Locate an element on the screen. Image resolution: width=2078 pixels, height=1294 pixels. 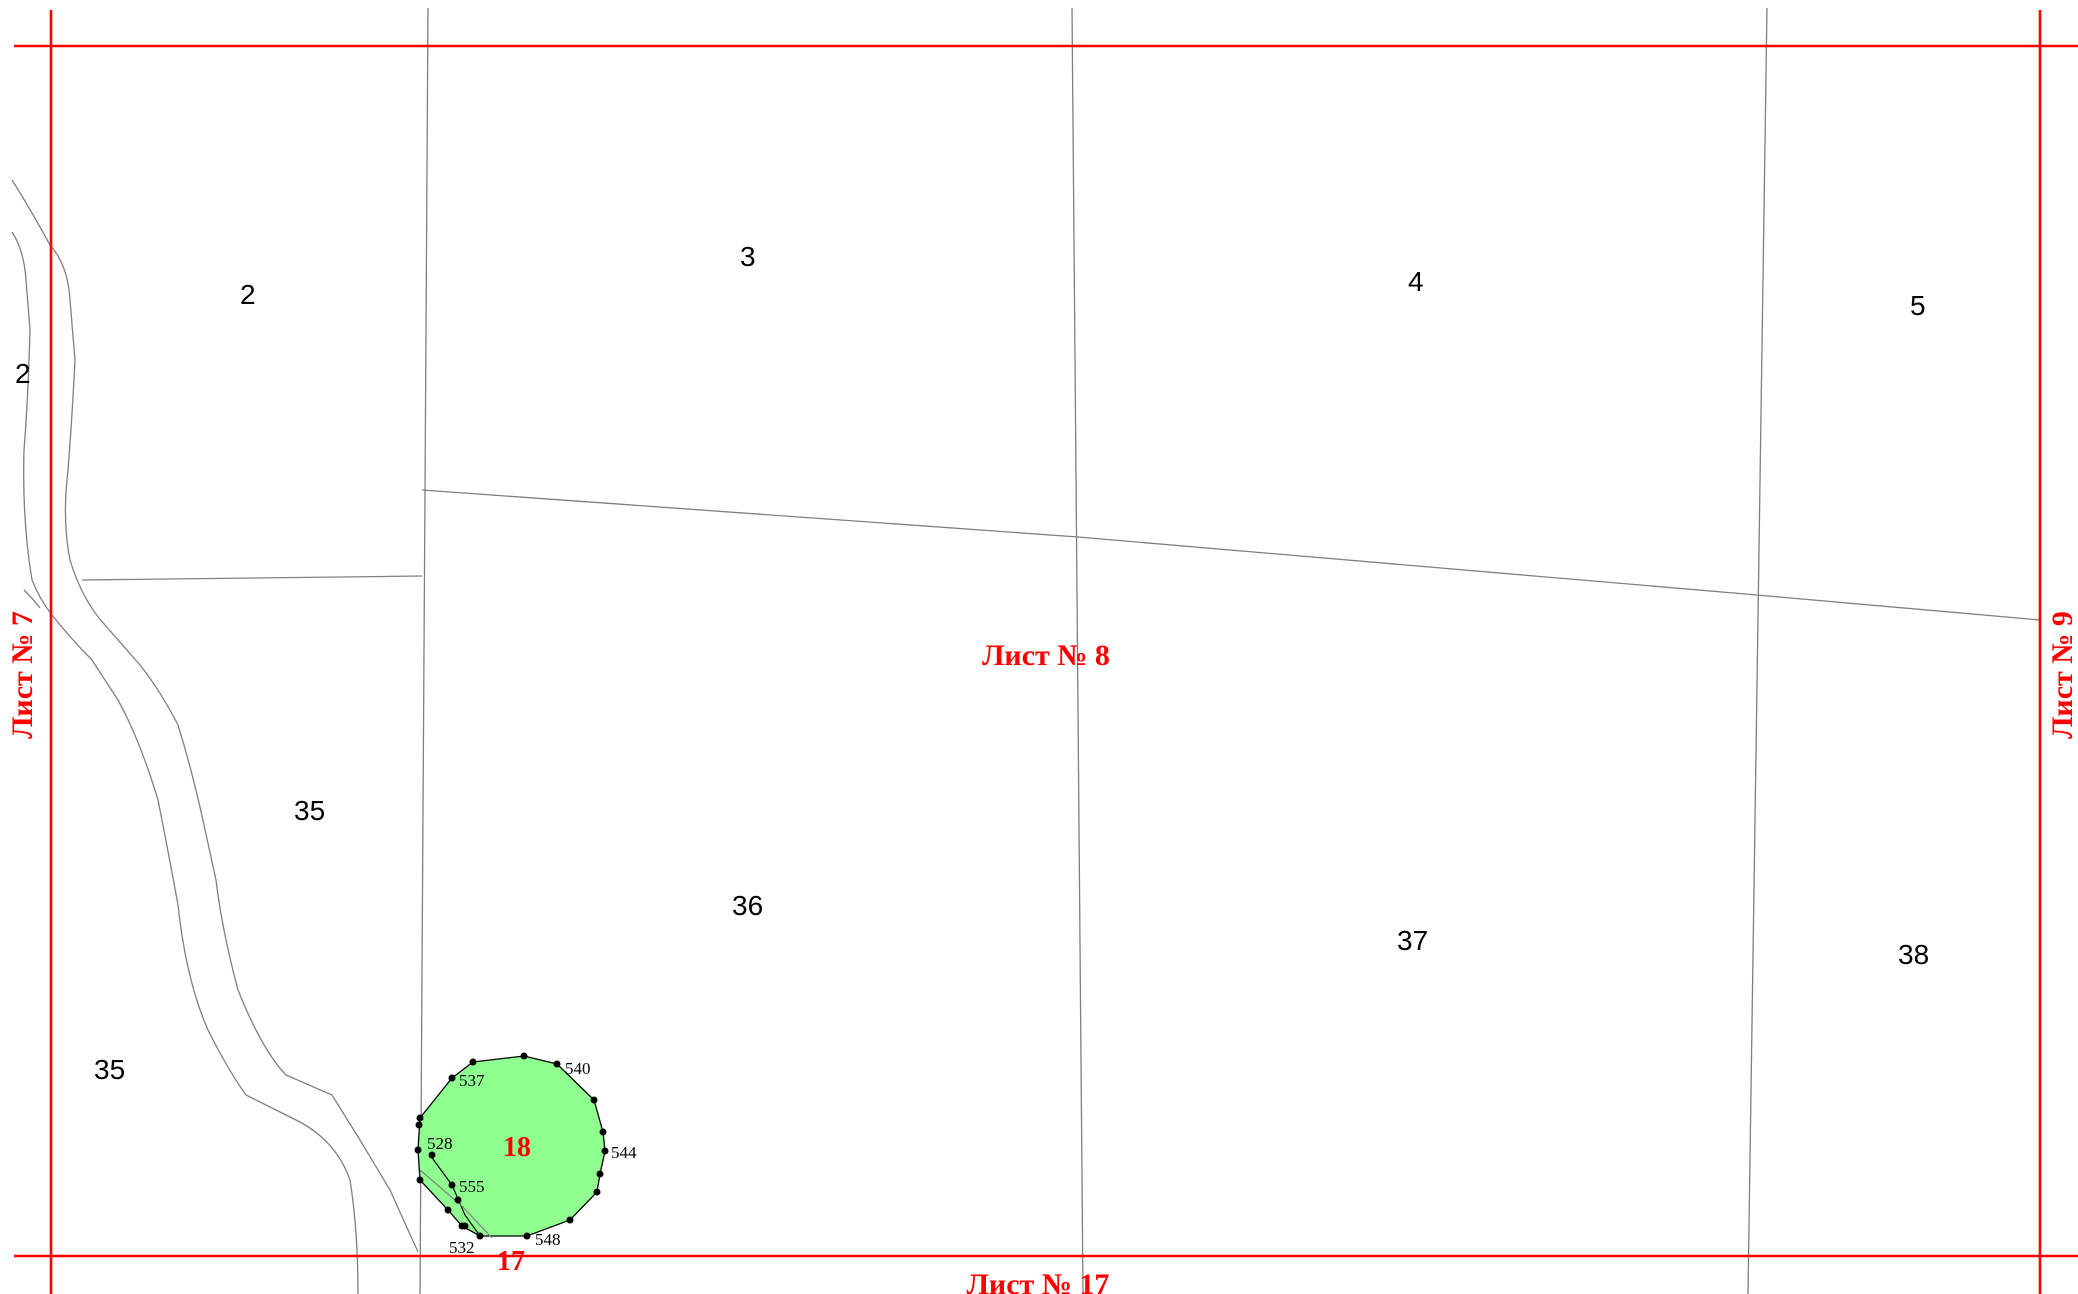
plot-18: 18 is located at coordinates (511, 1146).